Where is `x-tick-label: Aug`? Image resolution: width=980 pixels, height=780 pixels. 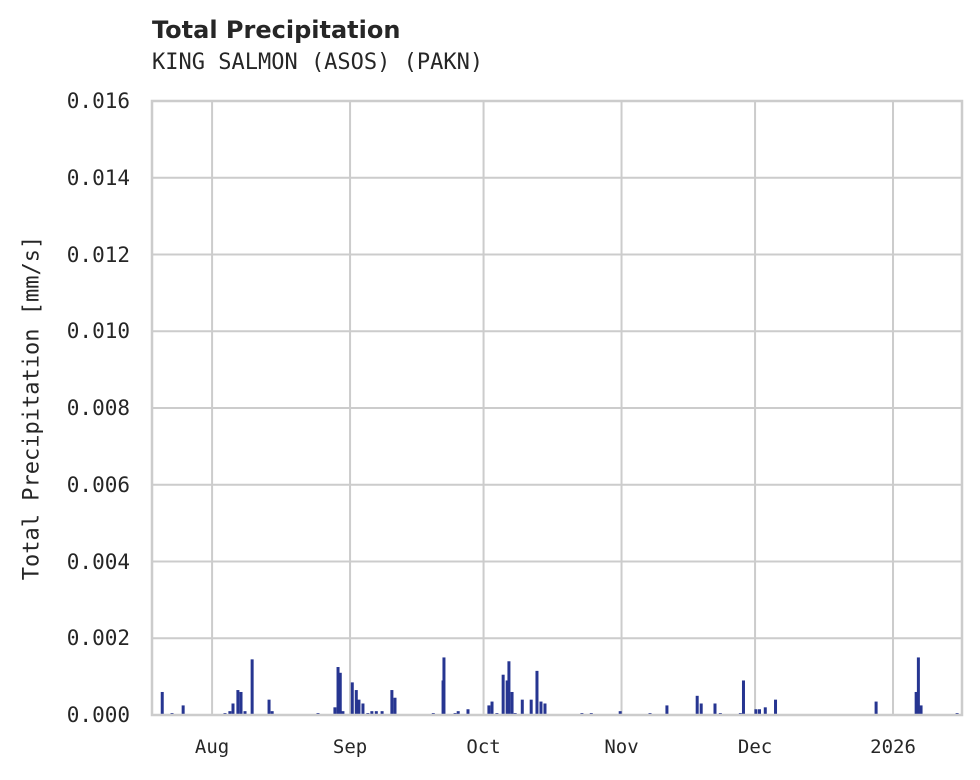
x-tick-label: Aug is located at coordinates (212, 747).